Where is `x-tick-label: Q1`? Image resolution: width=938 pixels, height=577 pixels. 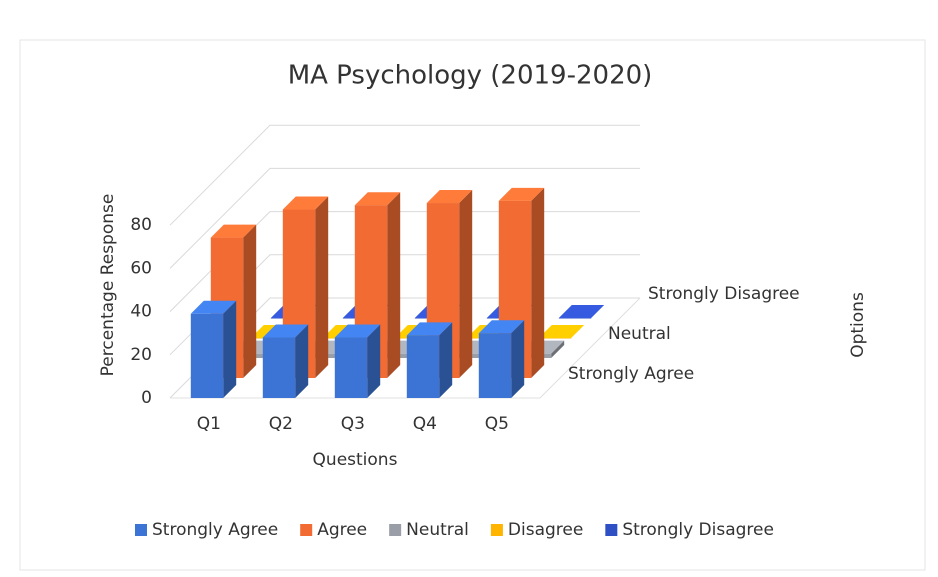
x-tick-label: Q1 is located at coordinates (209, 424).